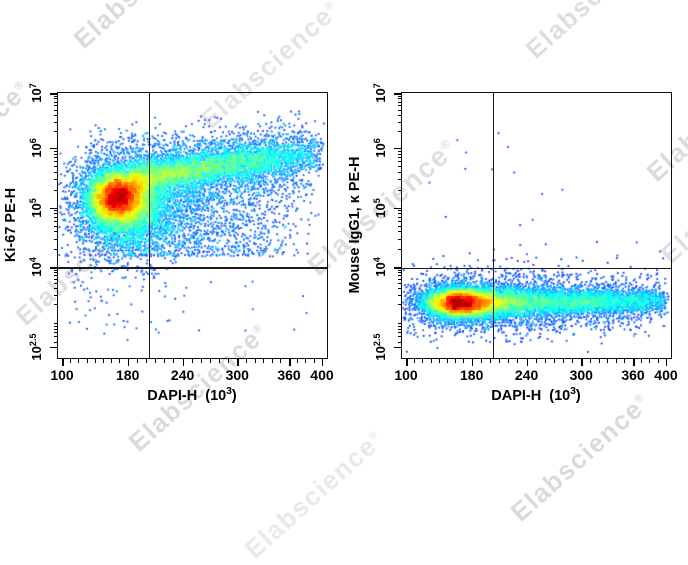  I want to click on x-tick-label: 240, so click(526, 375).